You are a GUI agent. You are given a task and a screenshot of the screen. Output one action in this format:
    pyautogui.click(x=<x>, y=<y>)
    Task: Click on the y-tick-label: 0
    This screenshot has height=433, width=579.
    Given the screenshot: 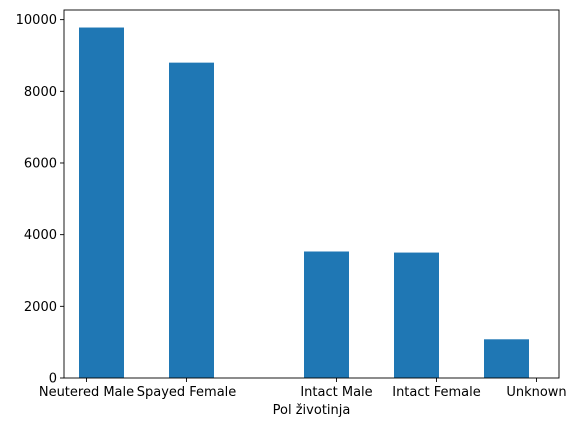 What is the action you would take?
    pyautogui.click(x=53, y=379)
    